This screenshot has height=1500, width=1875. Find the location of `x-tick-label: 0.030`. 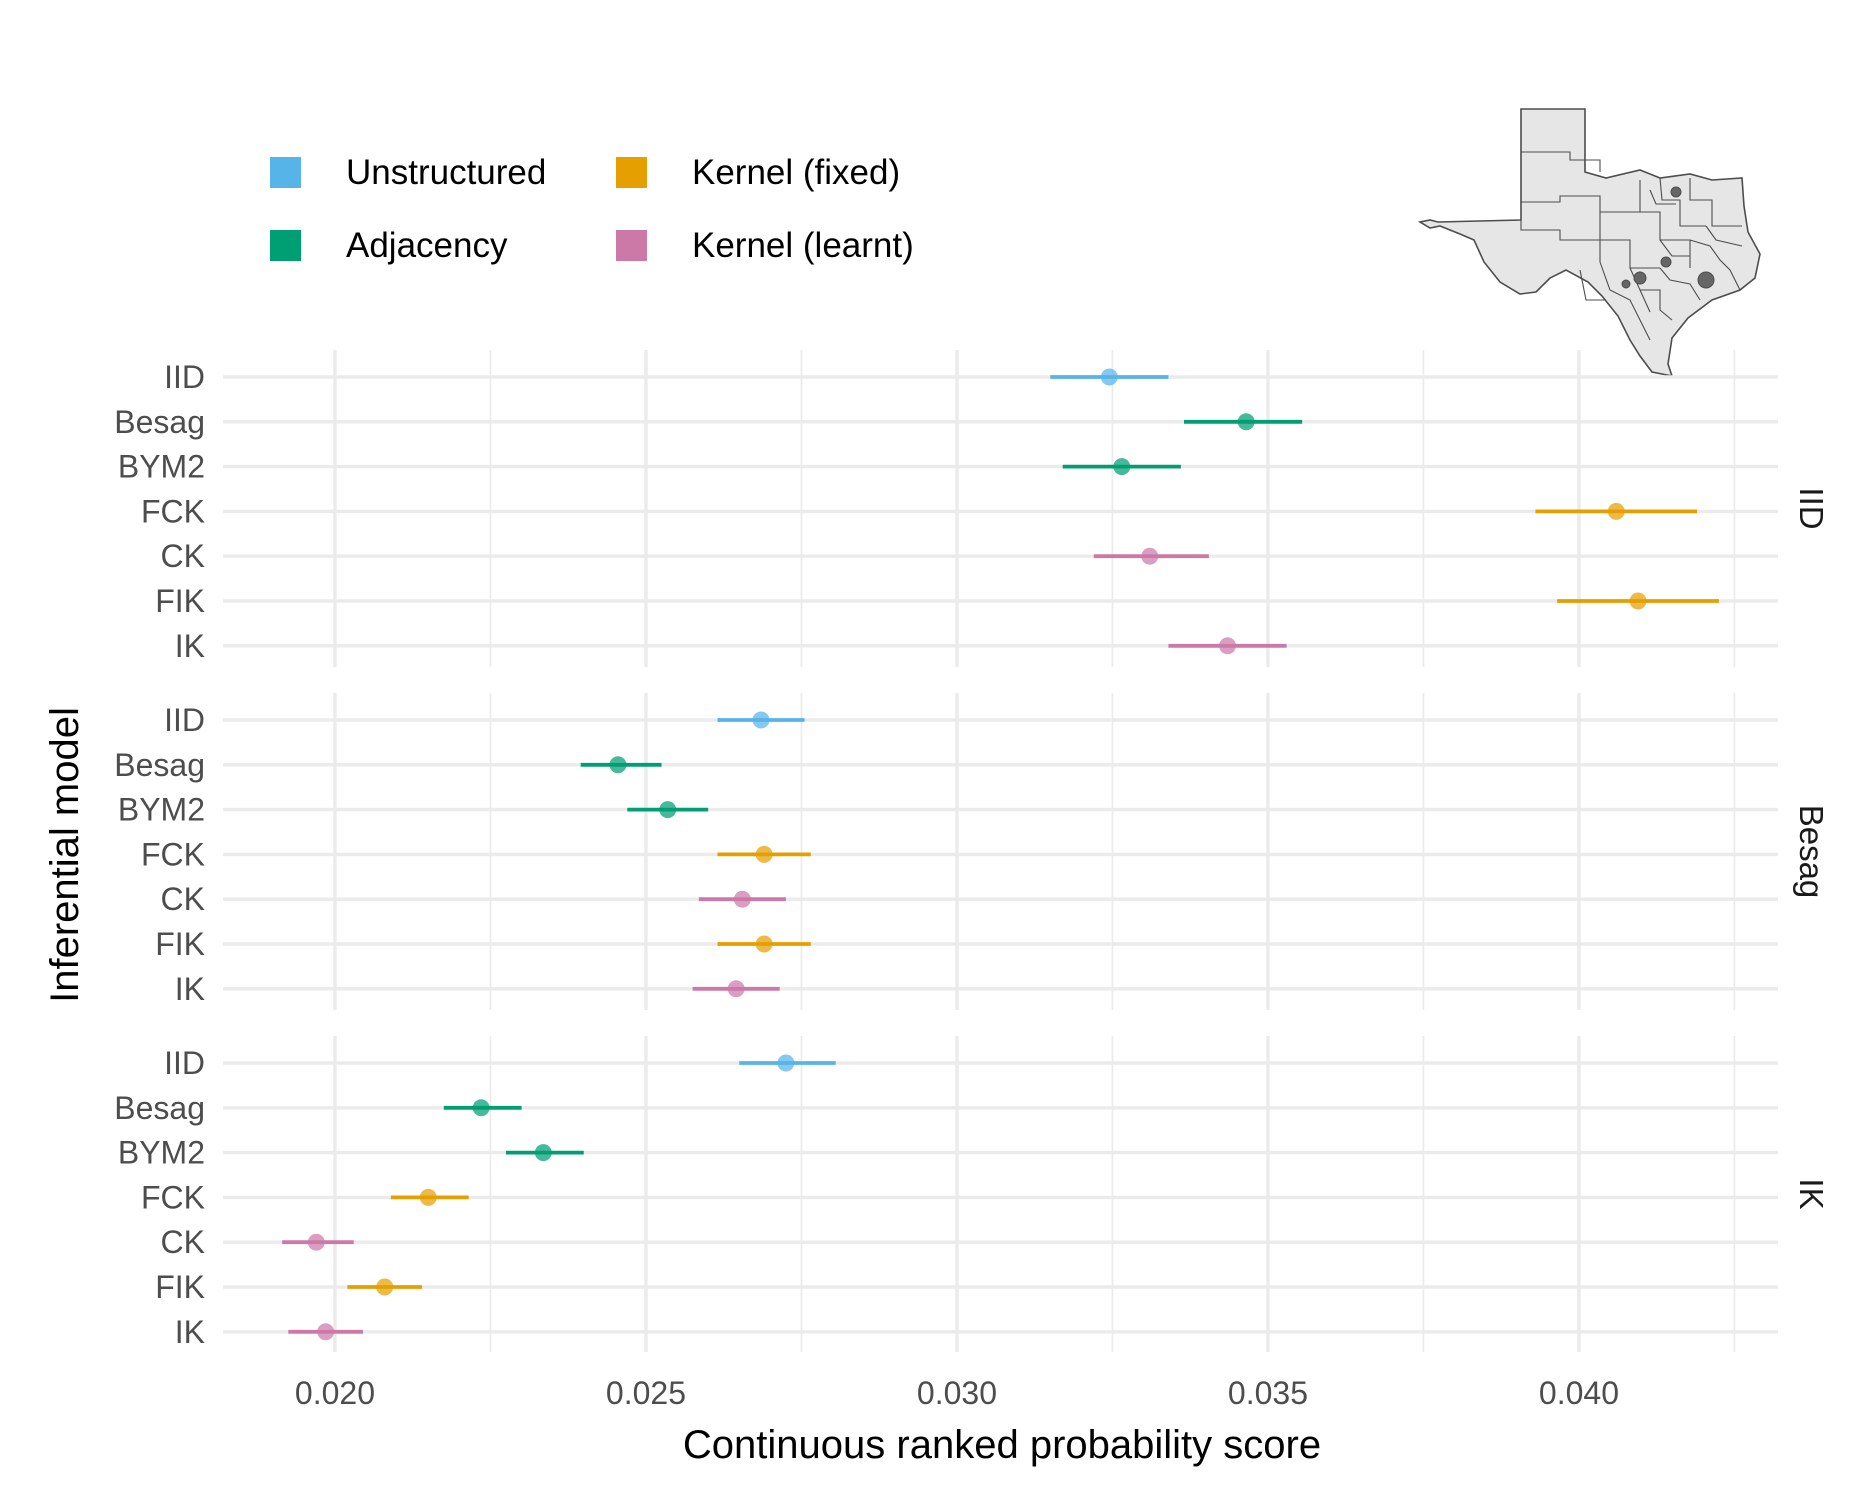

x-tick-label: 0.030 is located at coordinates (957, 1393).